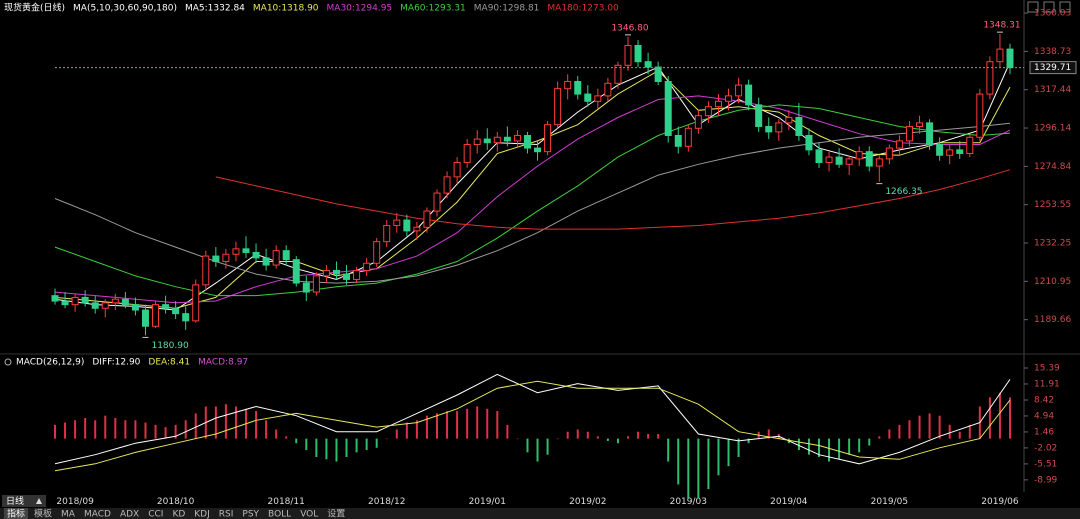 This screenshot has width=1080, height=519. Describe the element at coordinates (129, 514) in the screenshot. I see `toolbar-tab: ADX` at that location.